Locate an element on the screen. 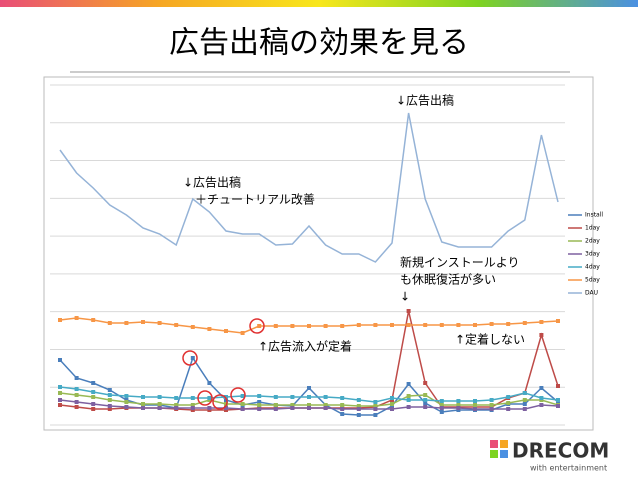  slide-title: 広告出稿の効果を見る is located at coordinates (319, 43).